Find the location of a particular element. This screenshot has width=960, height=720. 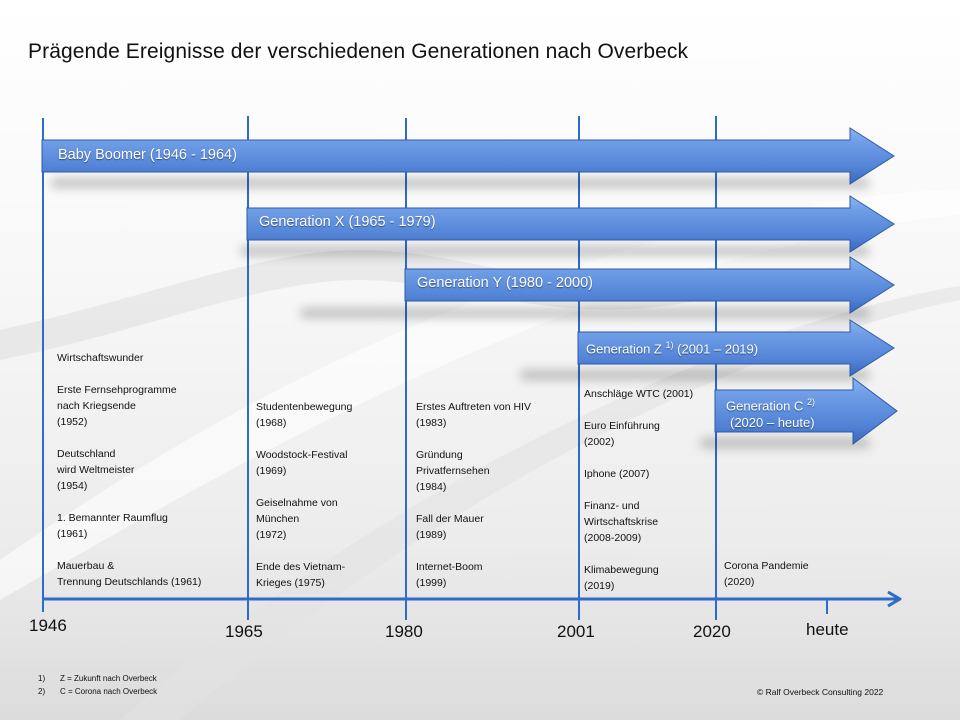

event-item: Studentenbewegung (1968) is located at coordinates (304, 415).